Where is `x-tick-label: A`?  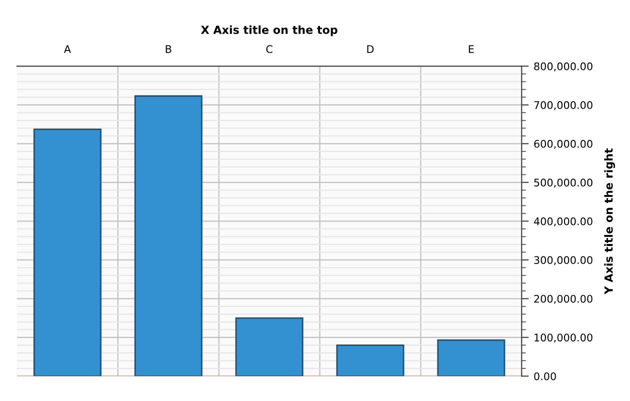 x-tick-label: A is located at coordinates (67, 49).